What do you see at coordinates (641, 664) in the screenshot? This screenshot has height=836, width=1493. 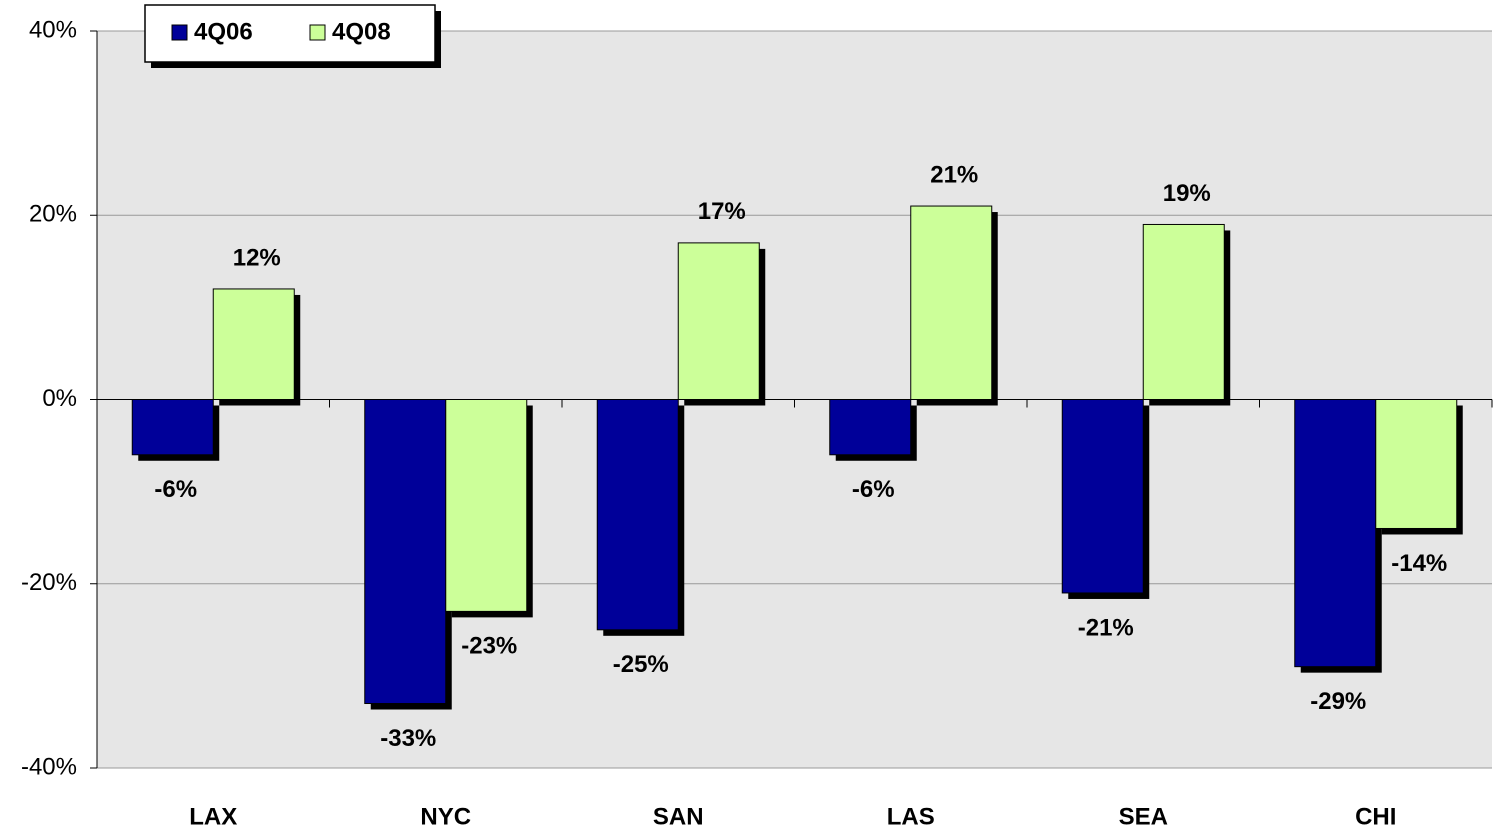 I see `data-label: -25%` at bounding box center [641, 664].